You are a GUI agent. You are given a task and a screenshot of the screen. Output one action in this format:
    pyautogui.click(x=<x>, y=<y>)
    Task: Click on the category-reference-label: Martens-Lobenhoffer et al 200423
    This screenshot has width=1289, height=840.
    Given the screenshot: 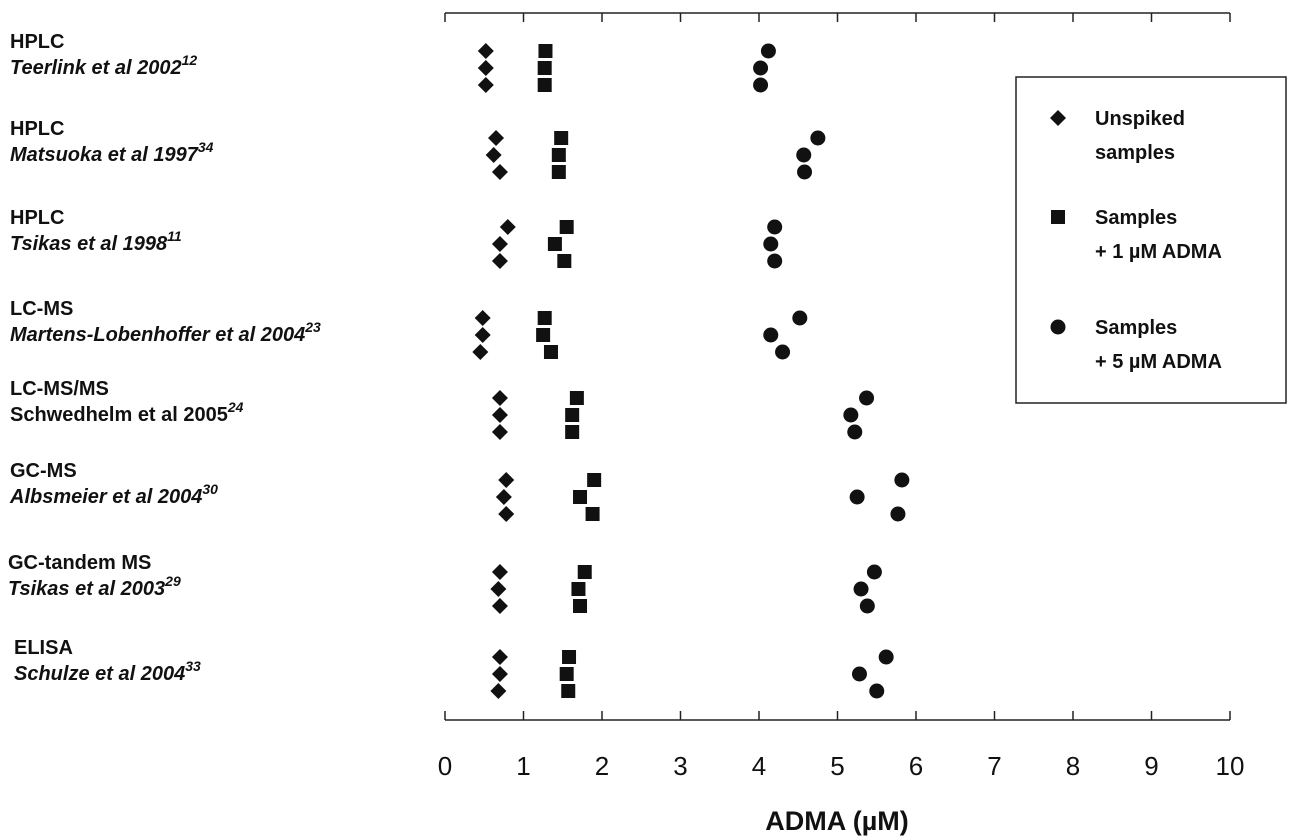 What is the action you would take?
    pyautogui.click(x=165, y=332)
    